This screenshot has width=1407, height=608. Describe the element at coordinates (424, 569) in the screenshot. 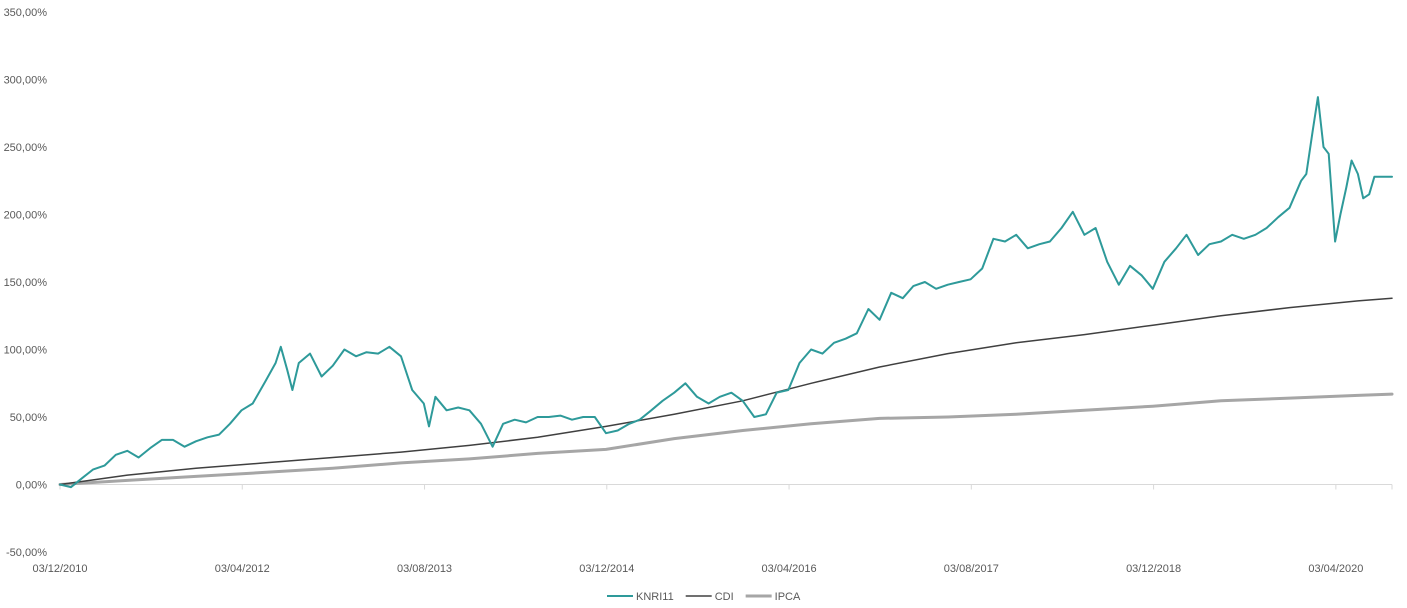

I see `x-tick-label: 03/08/2013` at that location.